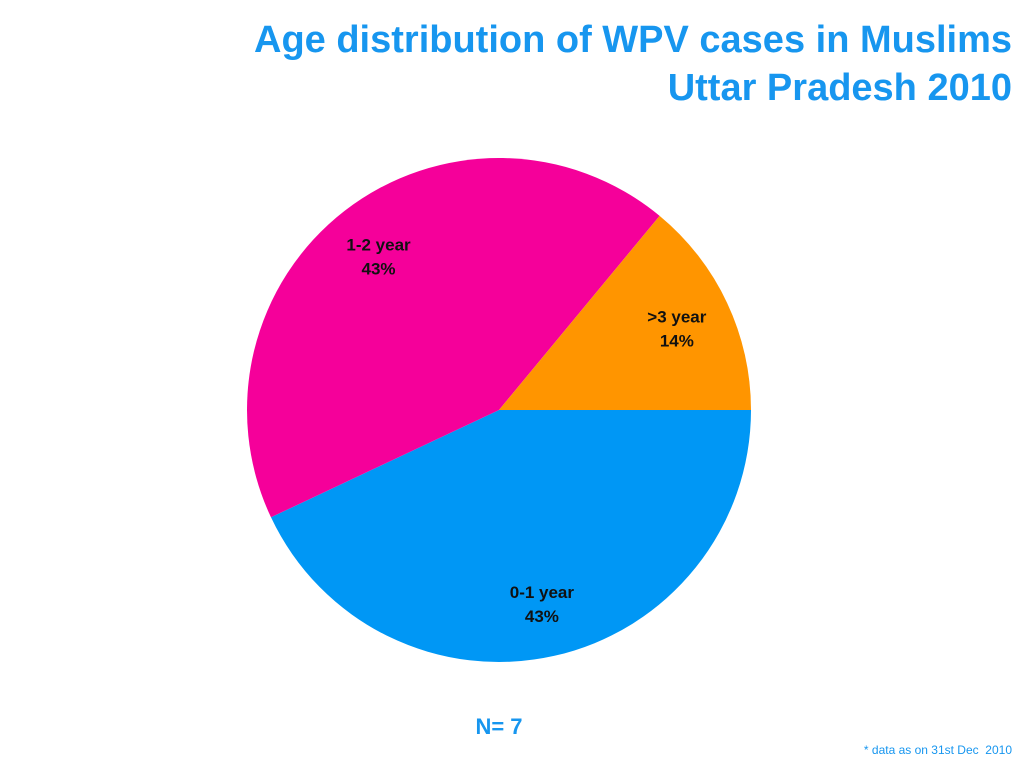  I want to click on slice-category-label: 0-1 year, so click(542, 592).